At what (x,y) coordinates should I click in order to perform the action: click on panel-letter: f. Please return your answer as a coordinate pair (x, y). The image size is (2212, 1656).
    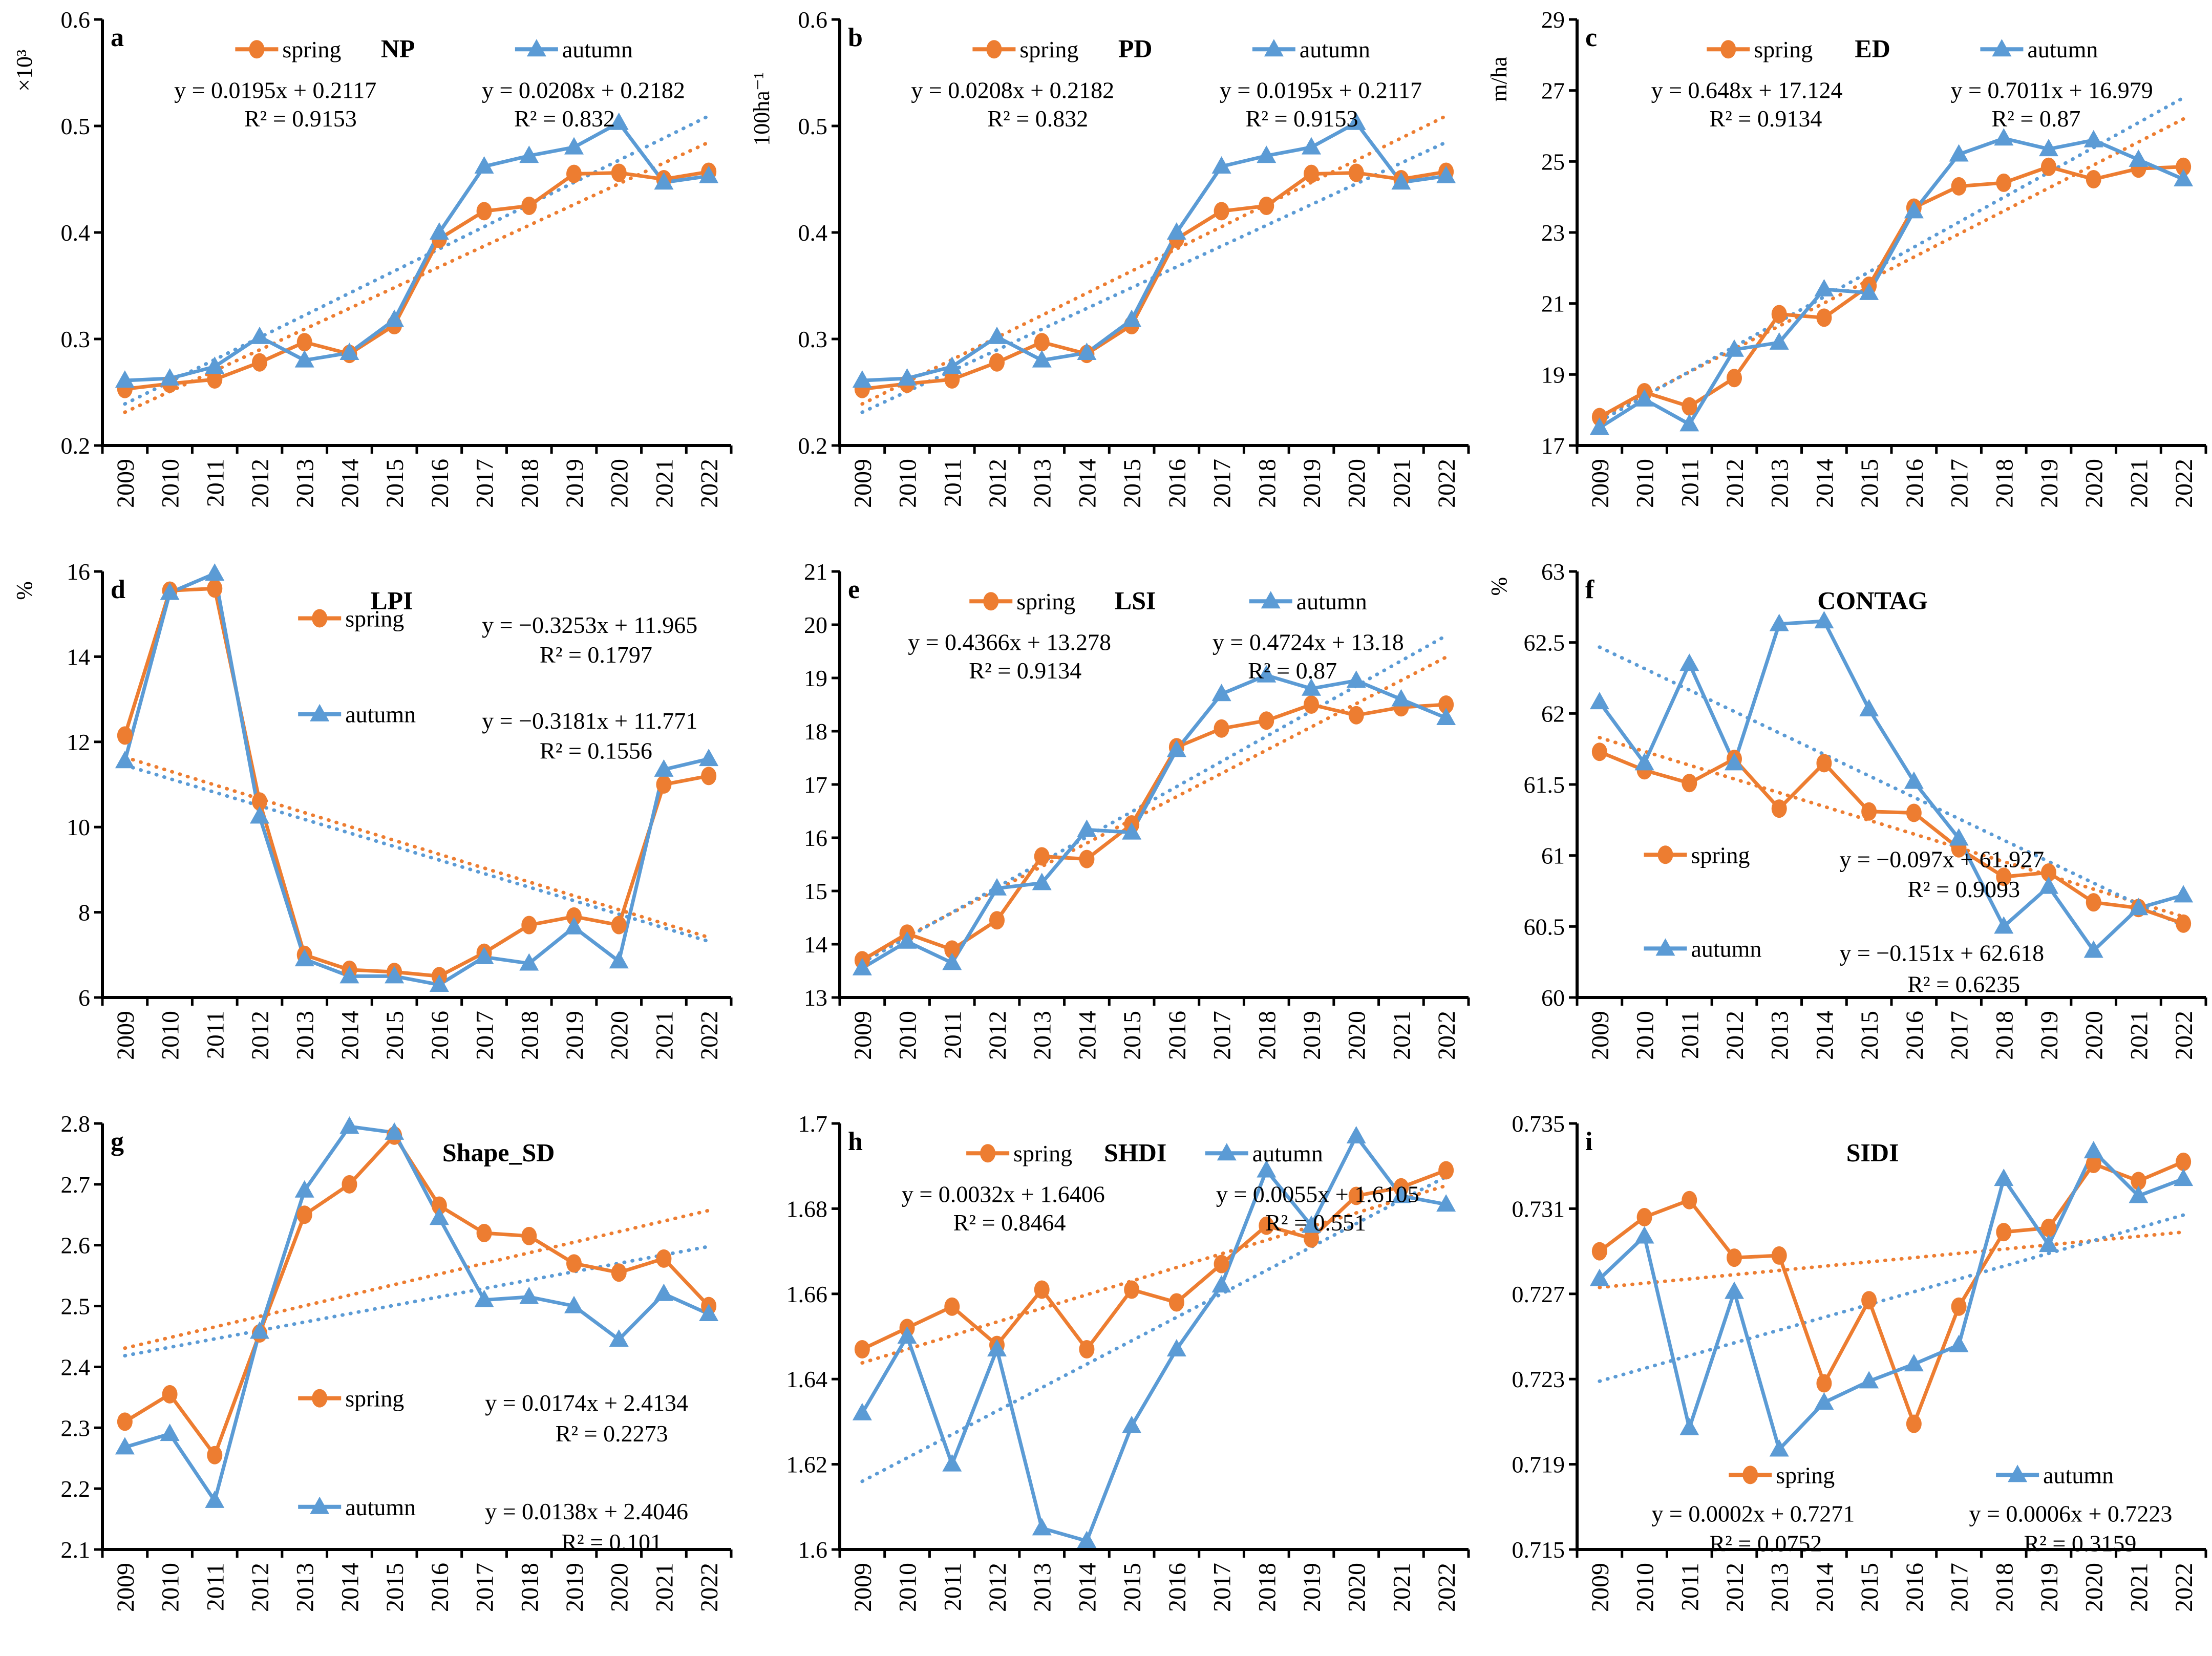
    Looking at the image, I should click on (1589, 590).